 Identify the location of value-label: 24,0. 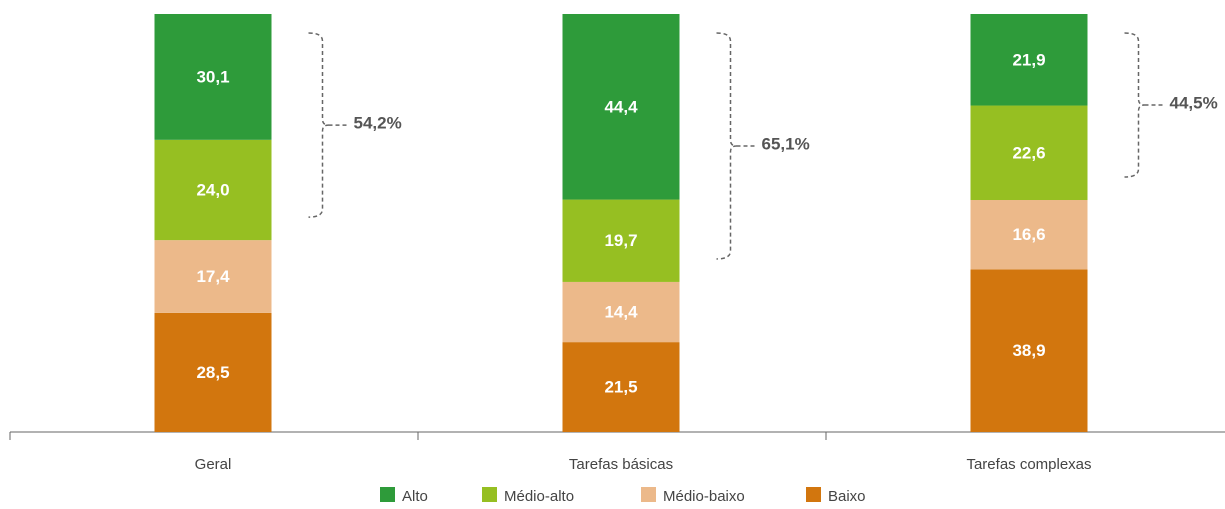
(212, 189).